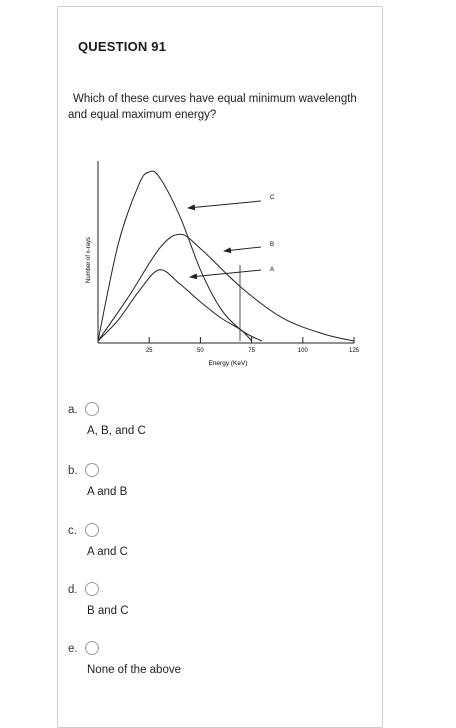 The width and height of the screenshot is (456, 728). What do you see at coordinates (92, 470) in the screenshot?
I see `option-b-radio` at bounding box center [92, 470].